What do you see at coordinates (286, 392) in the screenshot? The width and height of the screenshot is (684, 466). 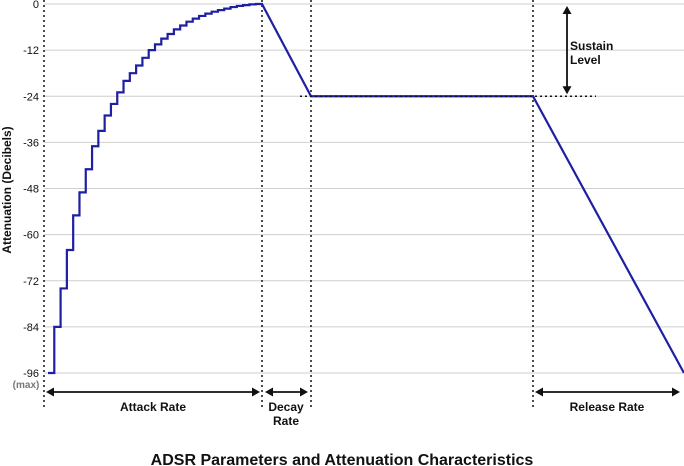 I see `decay-rate-arrow` at bounding box center [286, 392].